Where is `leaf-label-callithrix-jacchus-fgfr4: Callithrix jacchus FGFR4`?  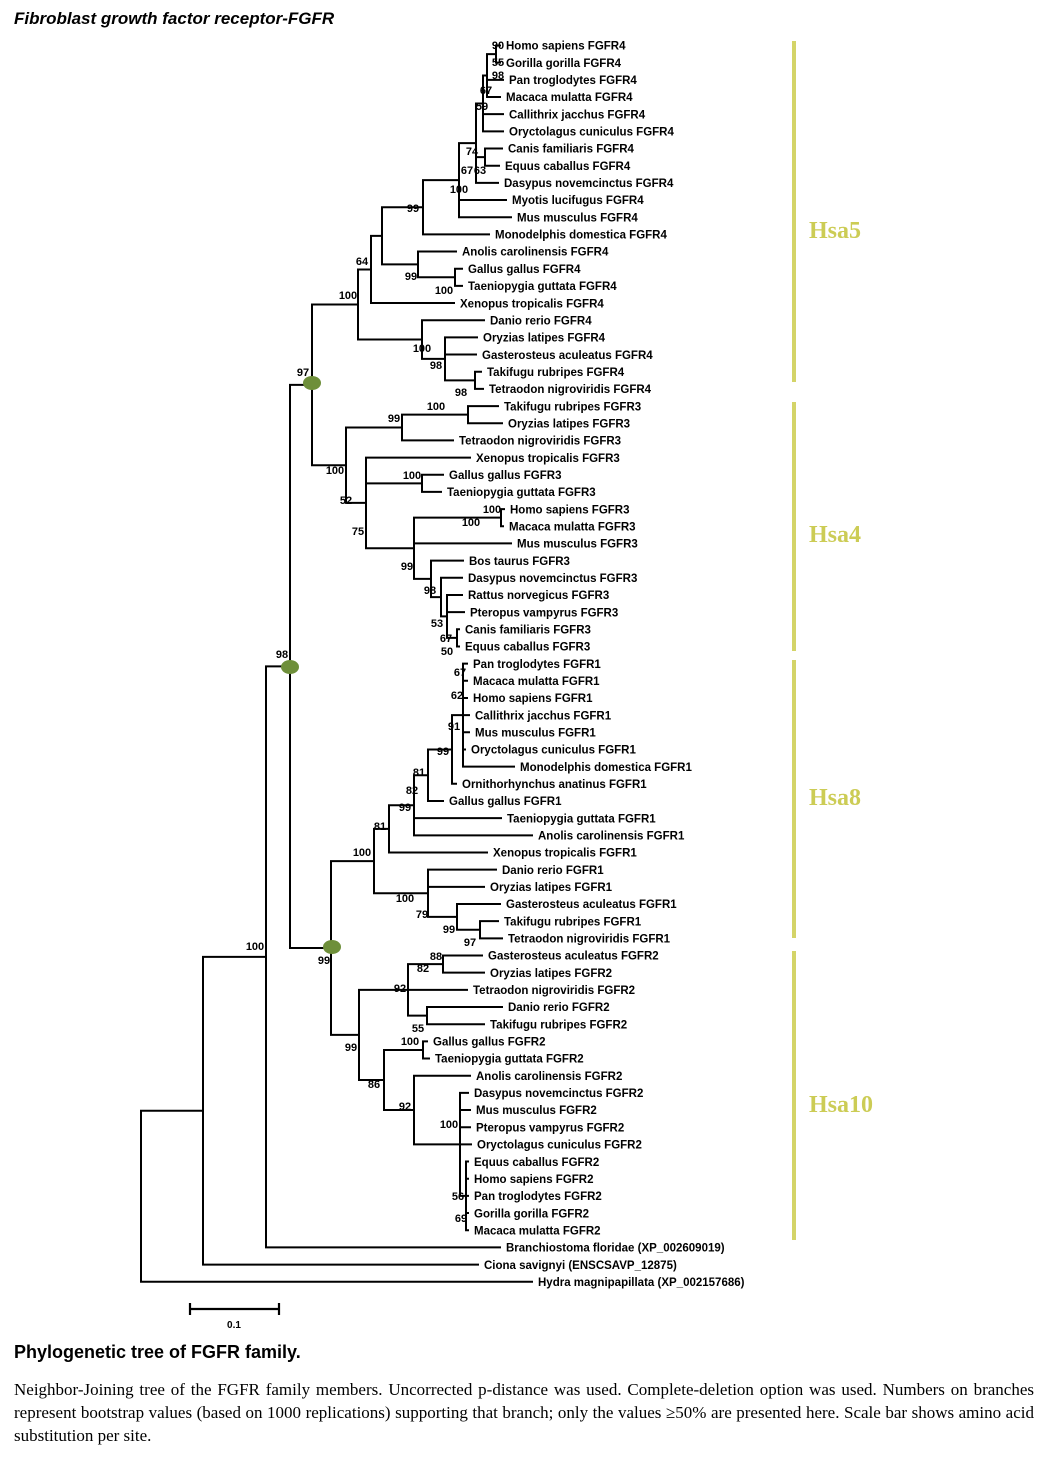
leaf-label-callithrix-jacchus-fgfr4: Callithrix jacchus FGFR4 is located at coordinates (577, 115).